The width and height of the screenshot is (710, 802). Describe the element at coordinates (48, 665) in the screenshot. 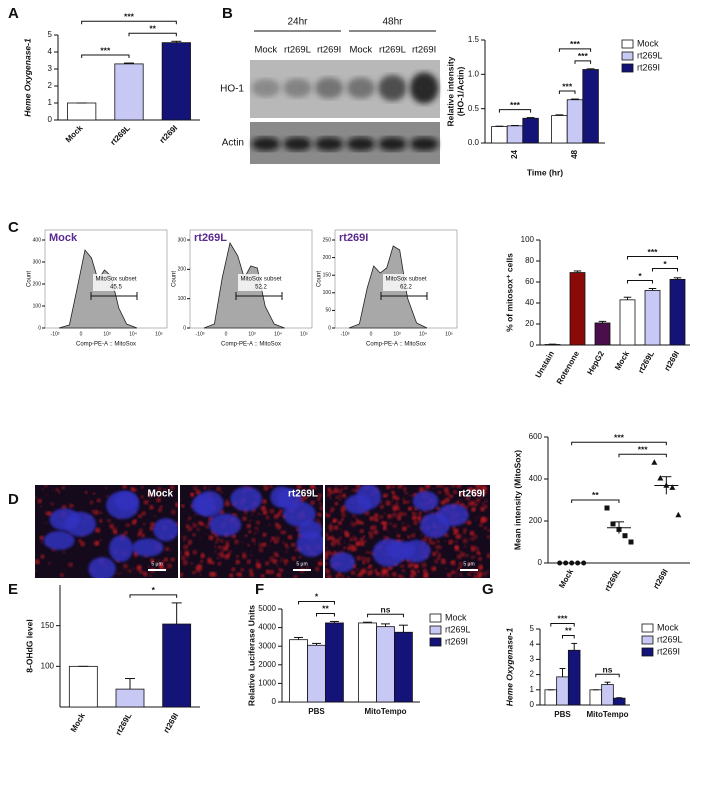

I see `y-tick-label: 100` at that location.